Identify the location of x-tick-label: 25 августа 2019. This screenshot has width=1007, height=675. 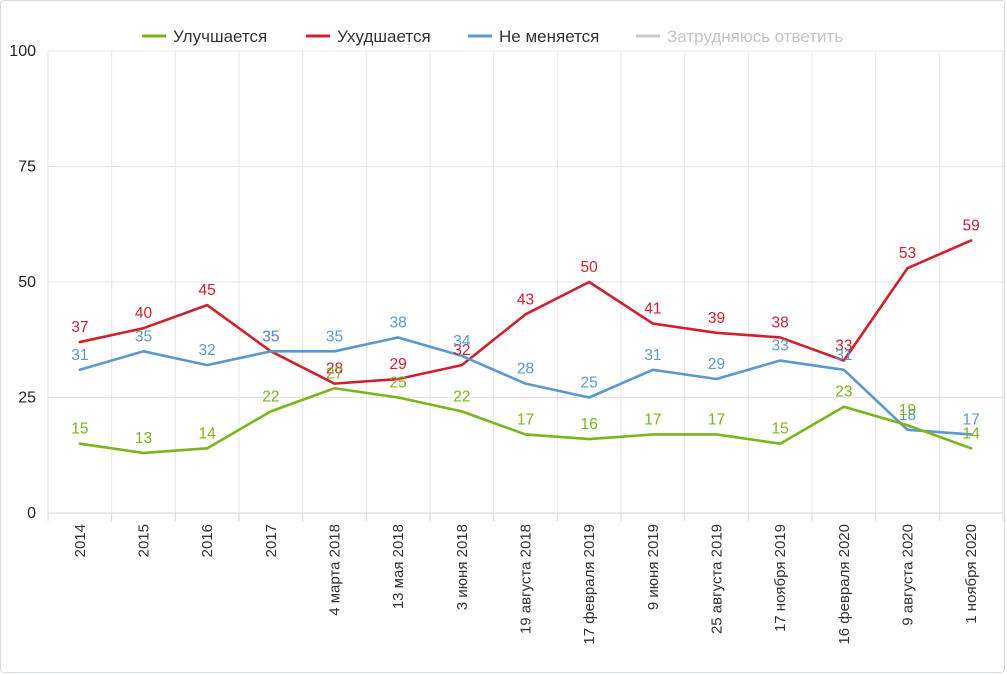
(717, 579).